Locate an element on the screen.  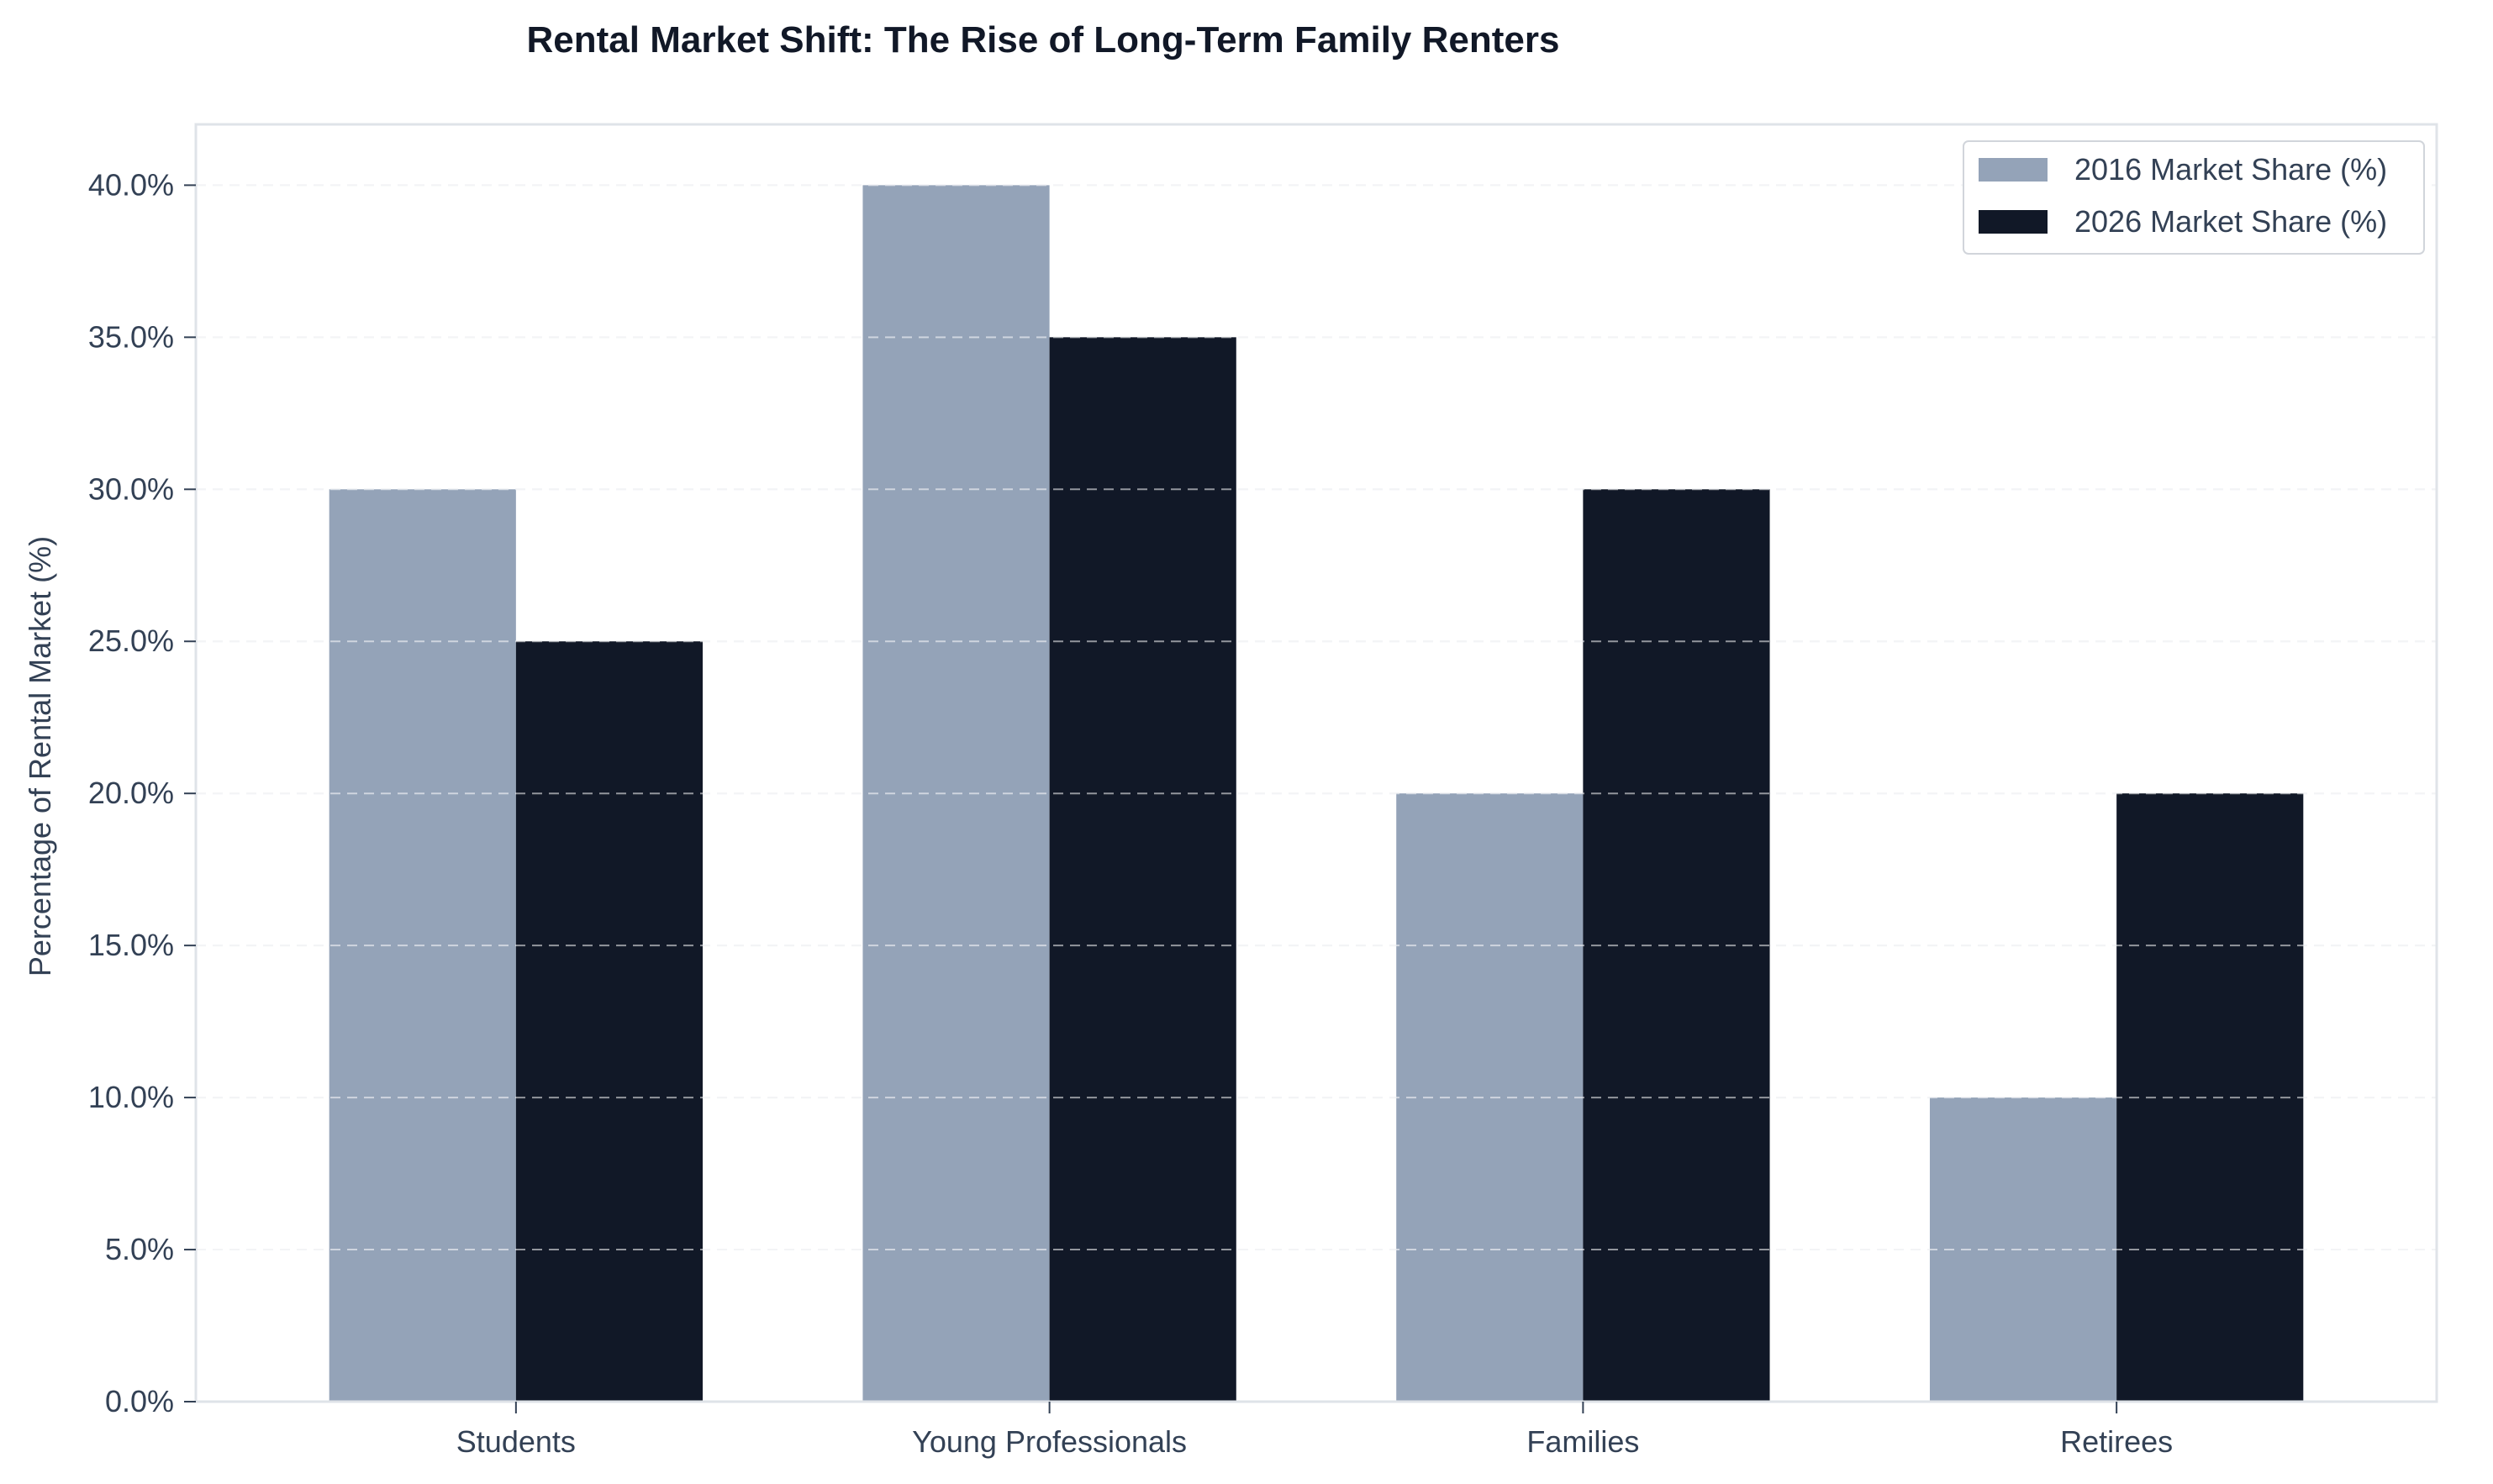
y-tick-label: 35.0% is located at coordinates (131, 337).